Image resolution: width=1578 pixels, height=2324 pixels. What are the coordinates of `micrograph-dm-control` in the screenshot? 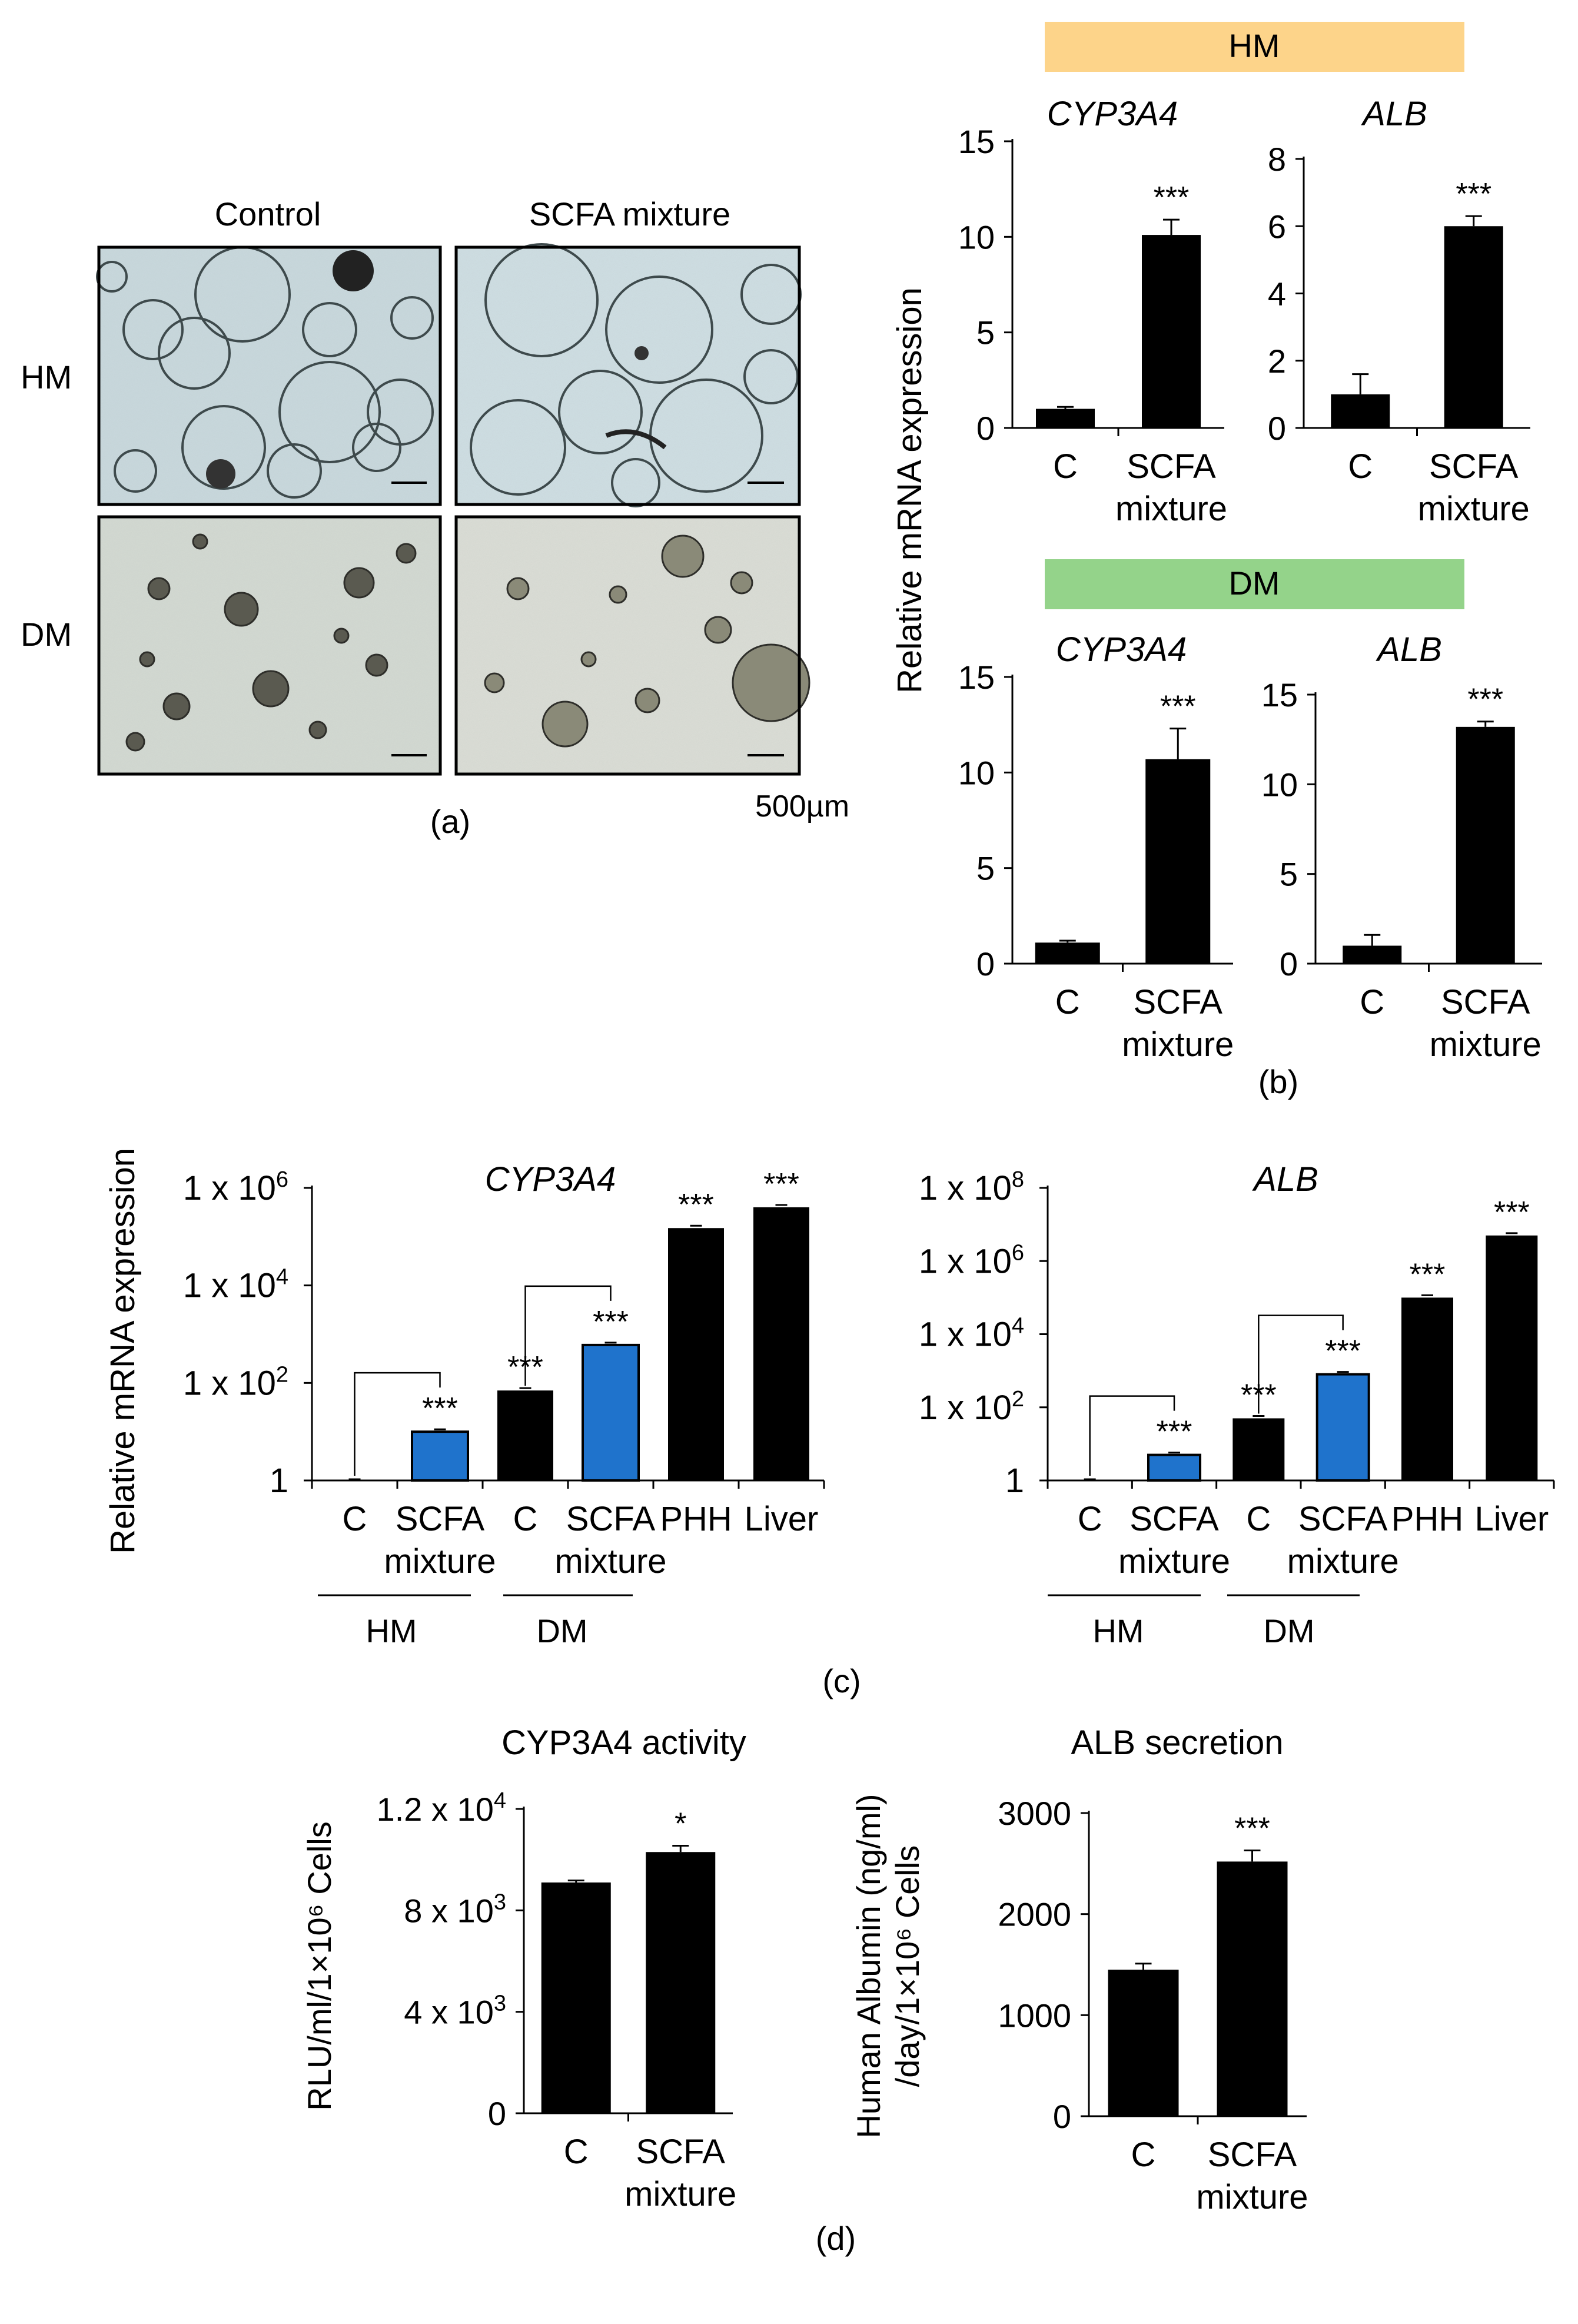 It's located at (270, 645).